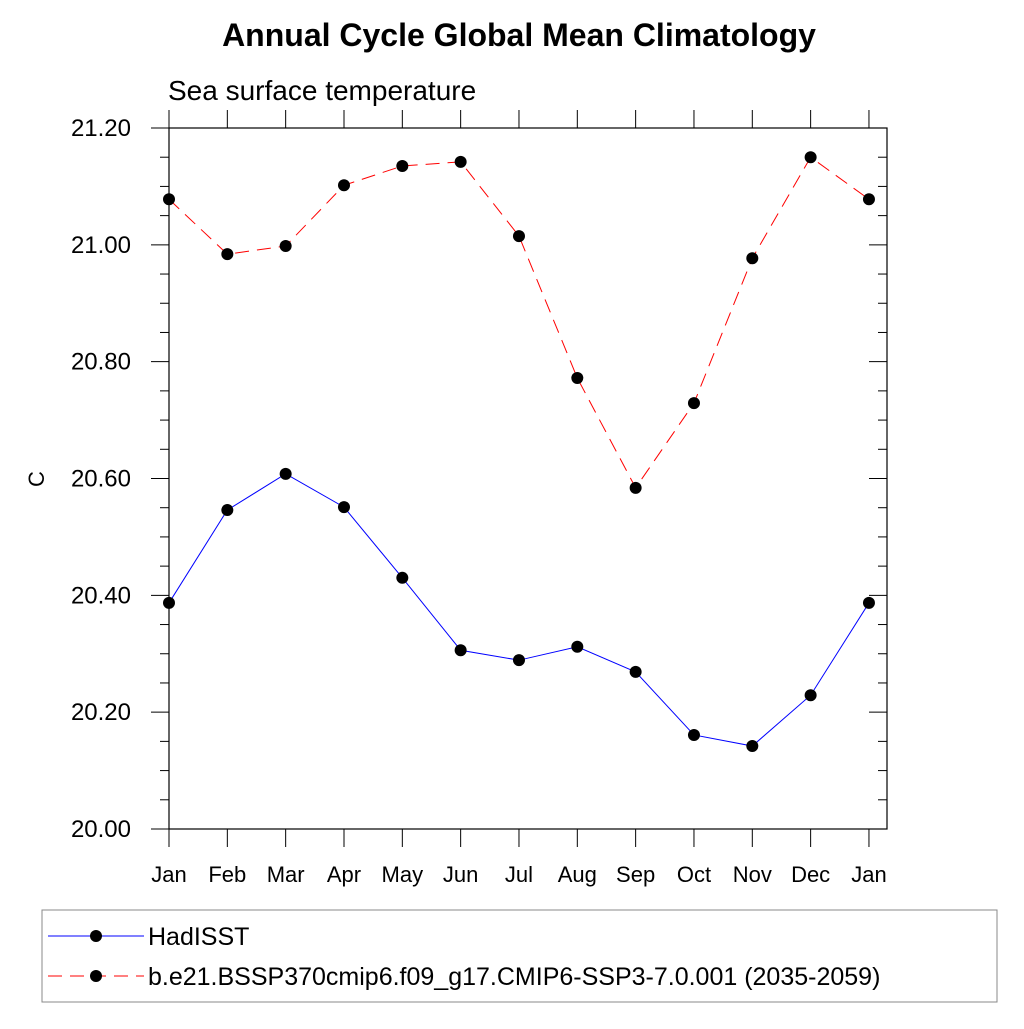  What do you see at coordinates (286, 874) in the screenshot?
I see `x-tick-label: Mar` at bounding box center [286, 874].